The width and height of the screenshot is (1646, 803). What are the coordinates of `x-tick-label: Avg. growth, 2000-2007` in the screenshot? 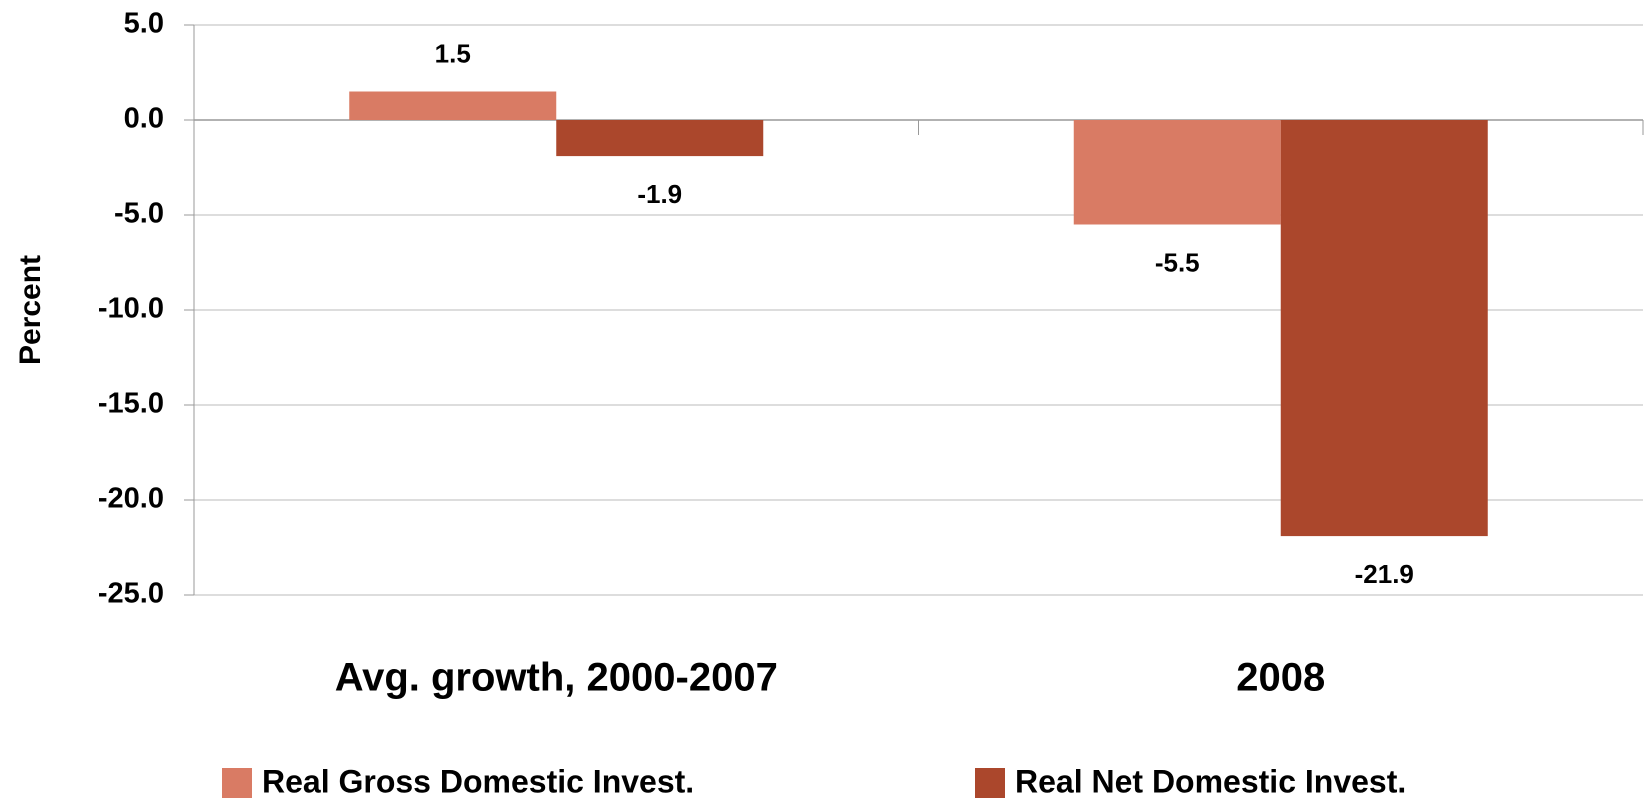 It's located at (556, 678).